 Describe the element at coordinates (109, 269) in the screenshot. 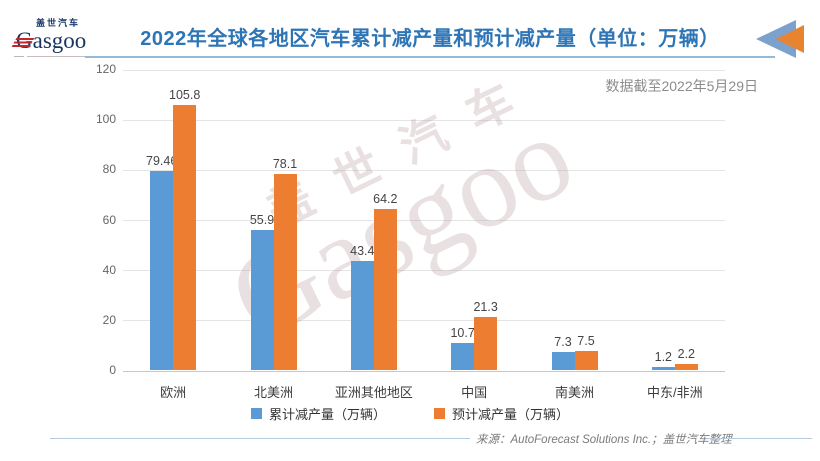

I see `y-axis-tick-label: 40` at that location.